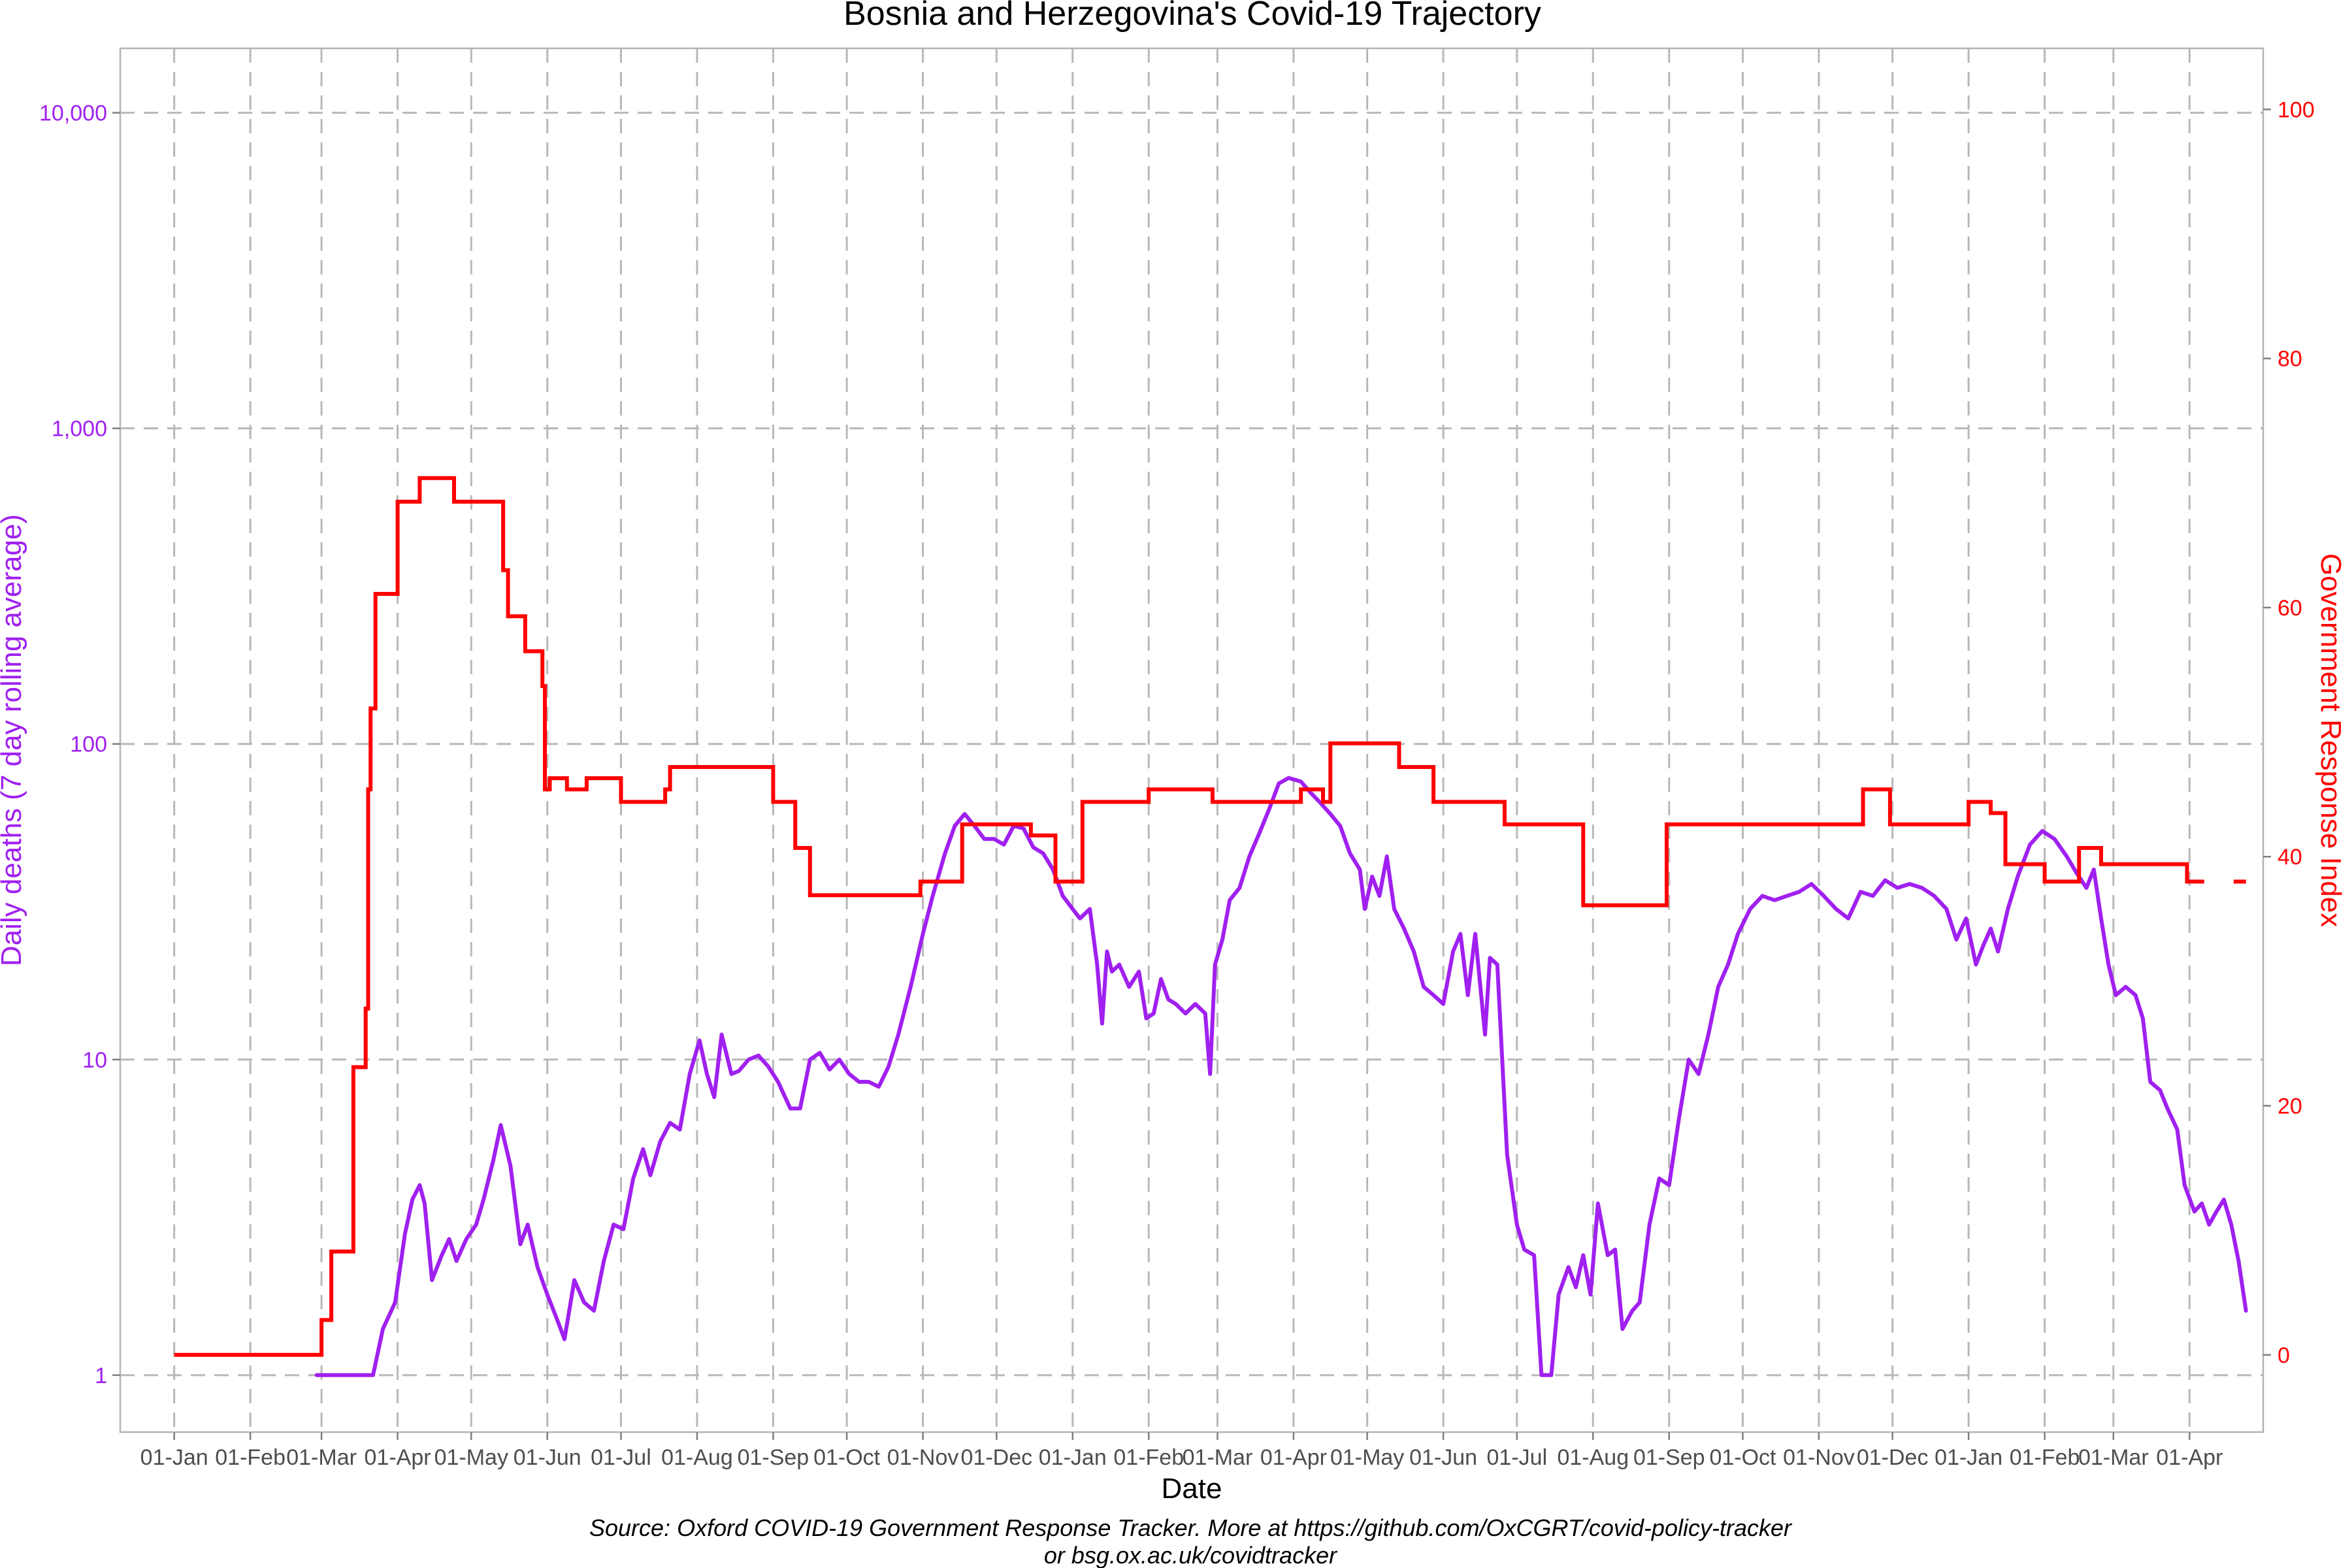 This screenshot has width=2352, height=1568. I want to click on y-axis-label-right: Government Response Index, so click(2331, 740).